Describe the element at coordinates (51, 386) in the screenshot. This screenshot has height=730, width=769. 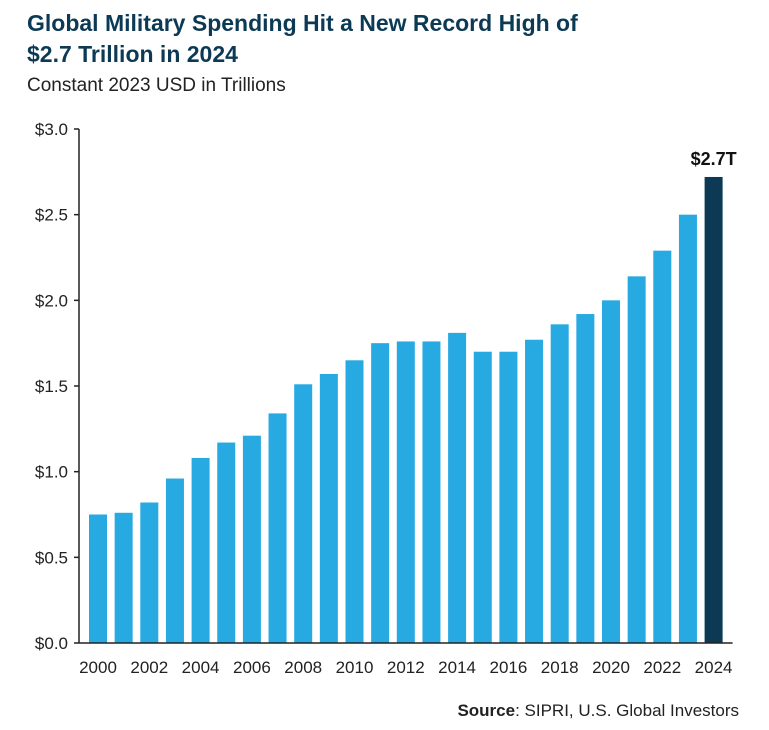
I see `y-tick-label: $1.5` at that location.